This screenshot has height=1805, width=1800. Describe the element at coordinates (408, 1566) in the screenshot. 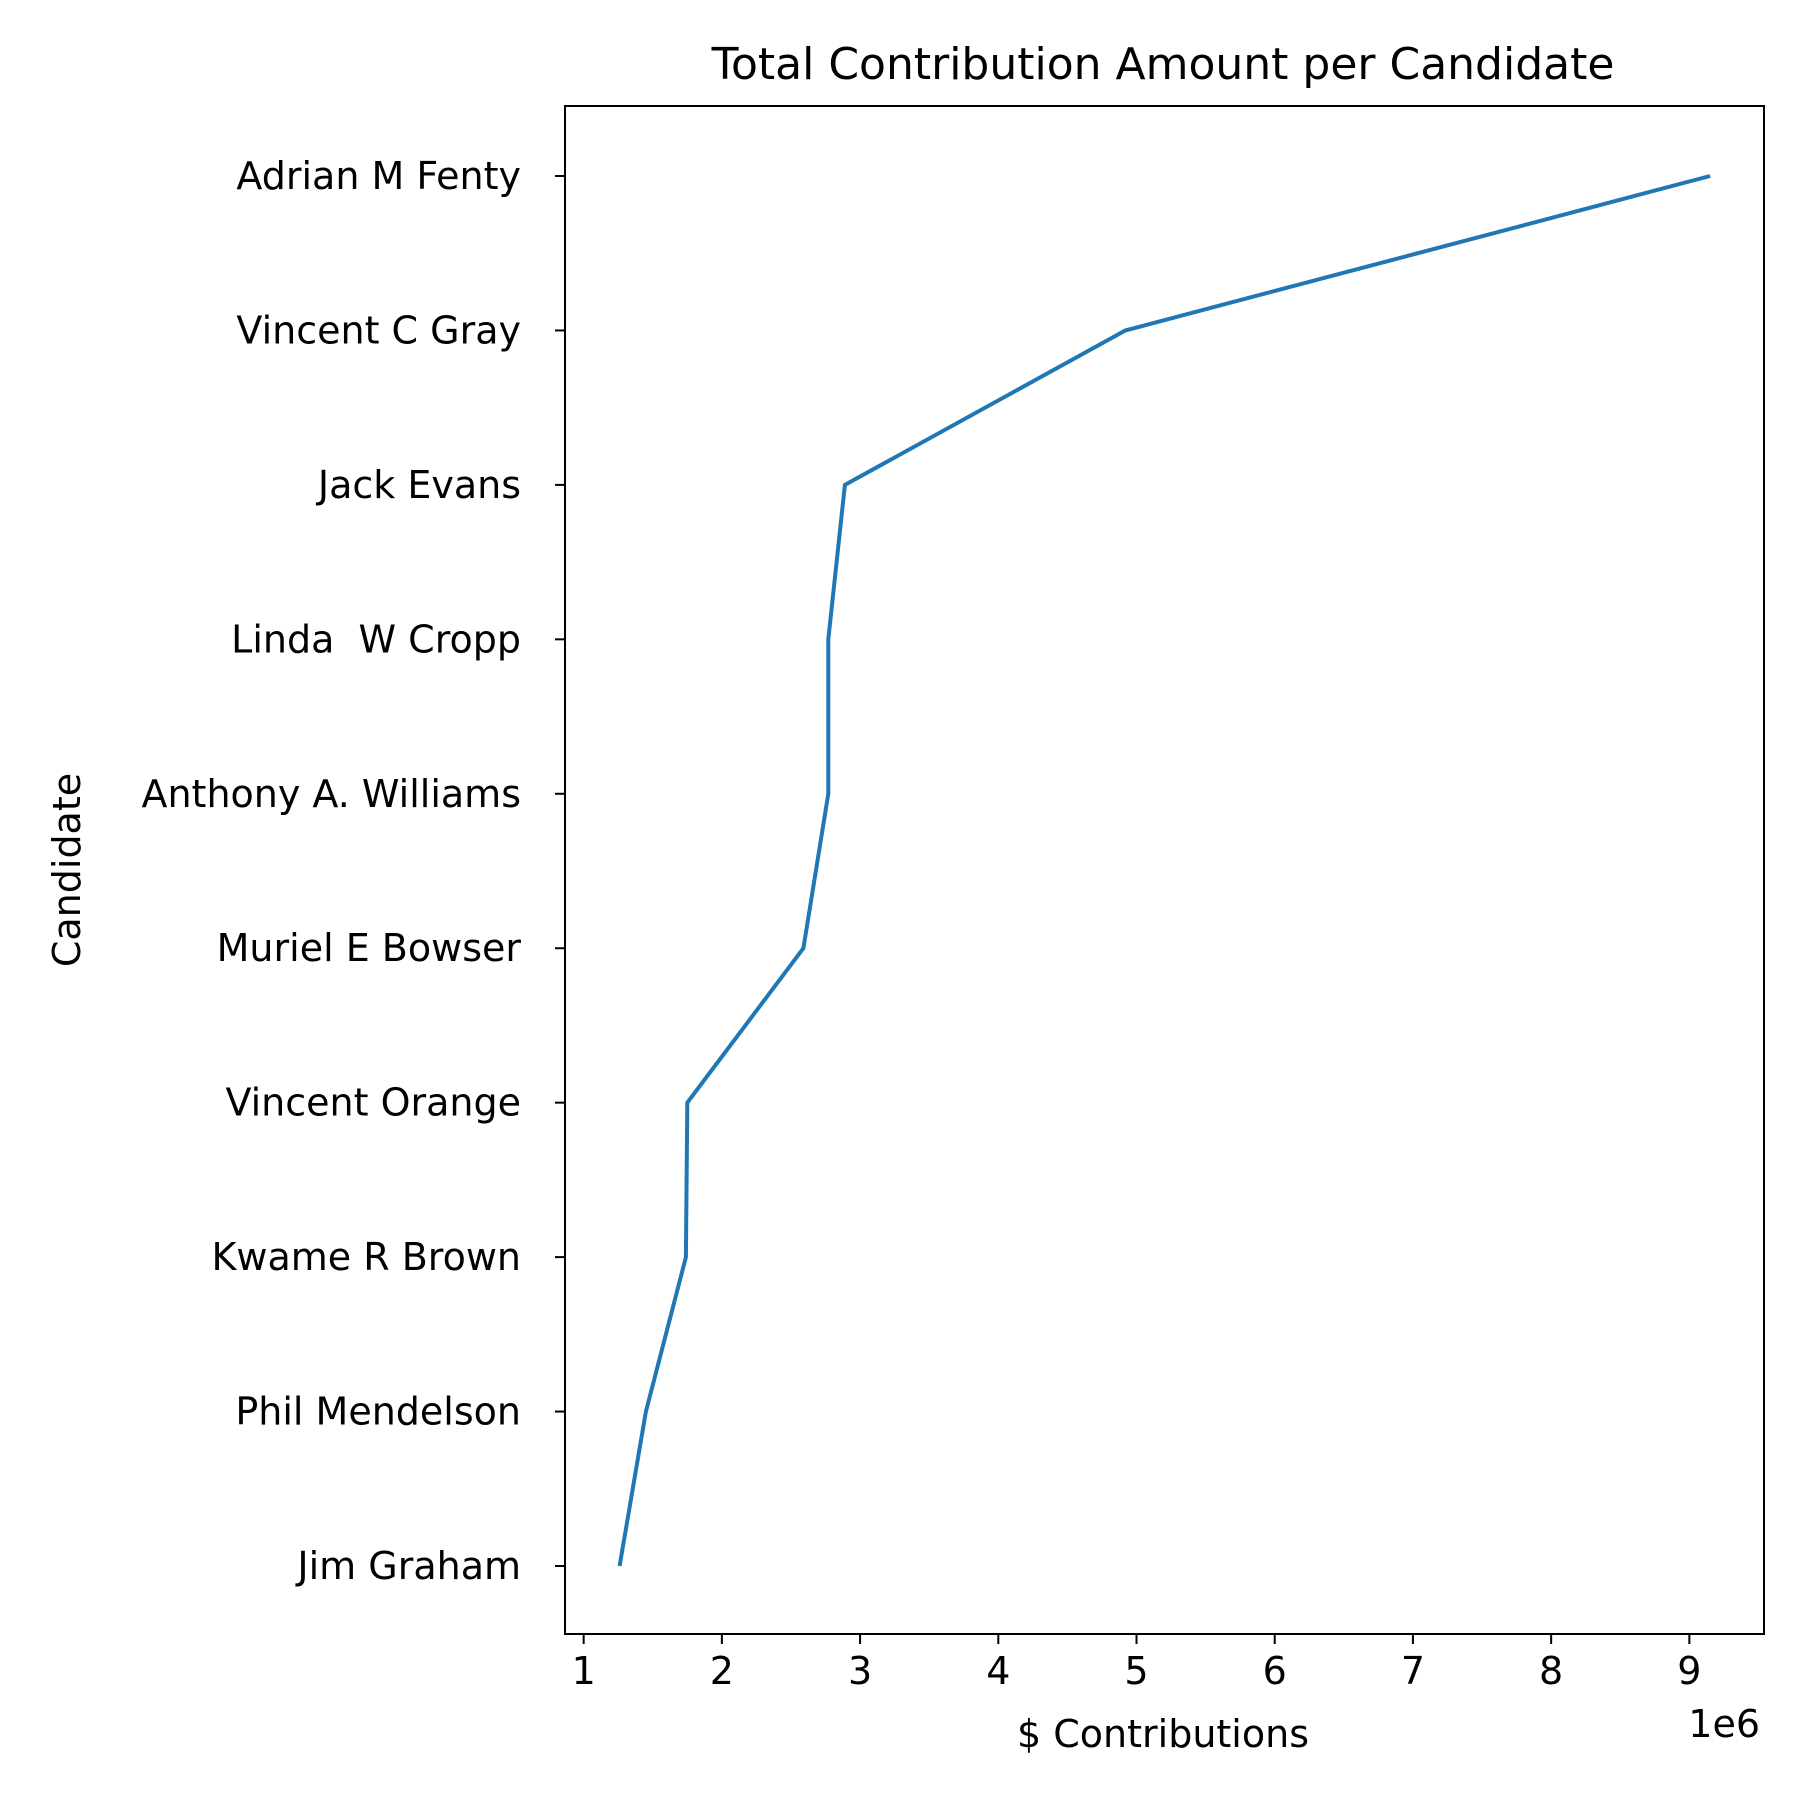

I see `y-tick-label: Jim Graham` at that location.